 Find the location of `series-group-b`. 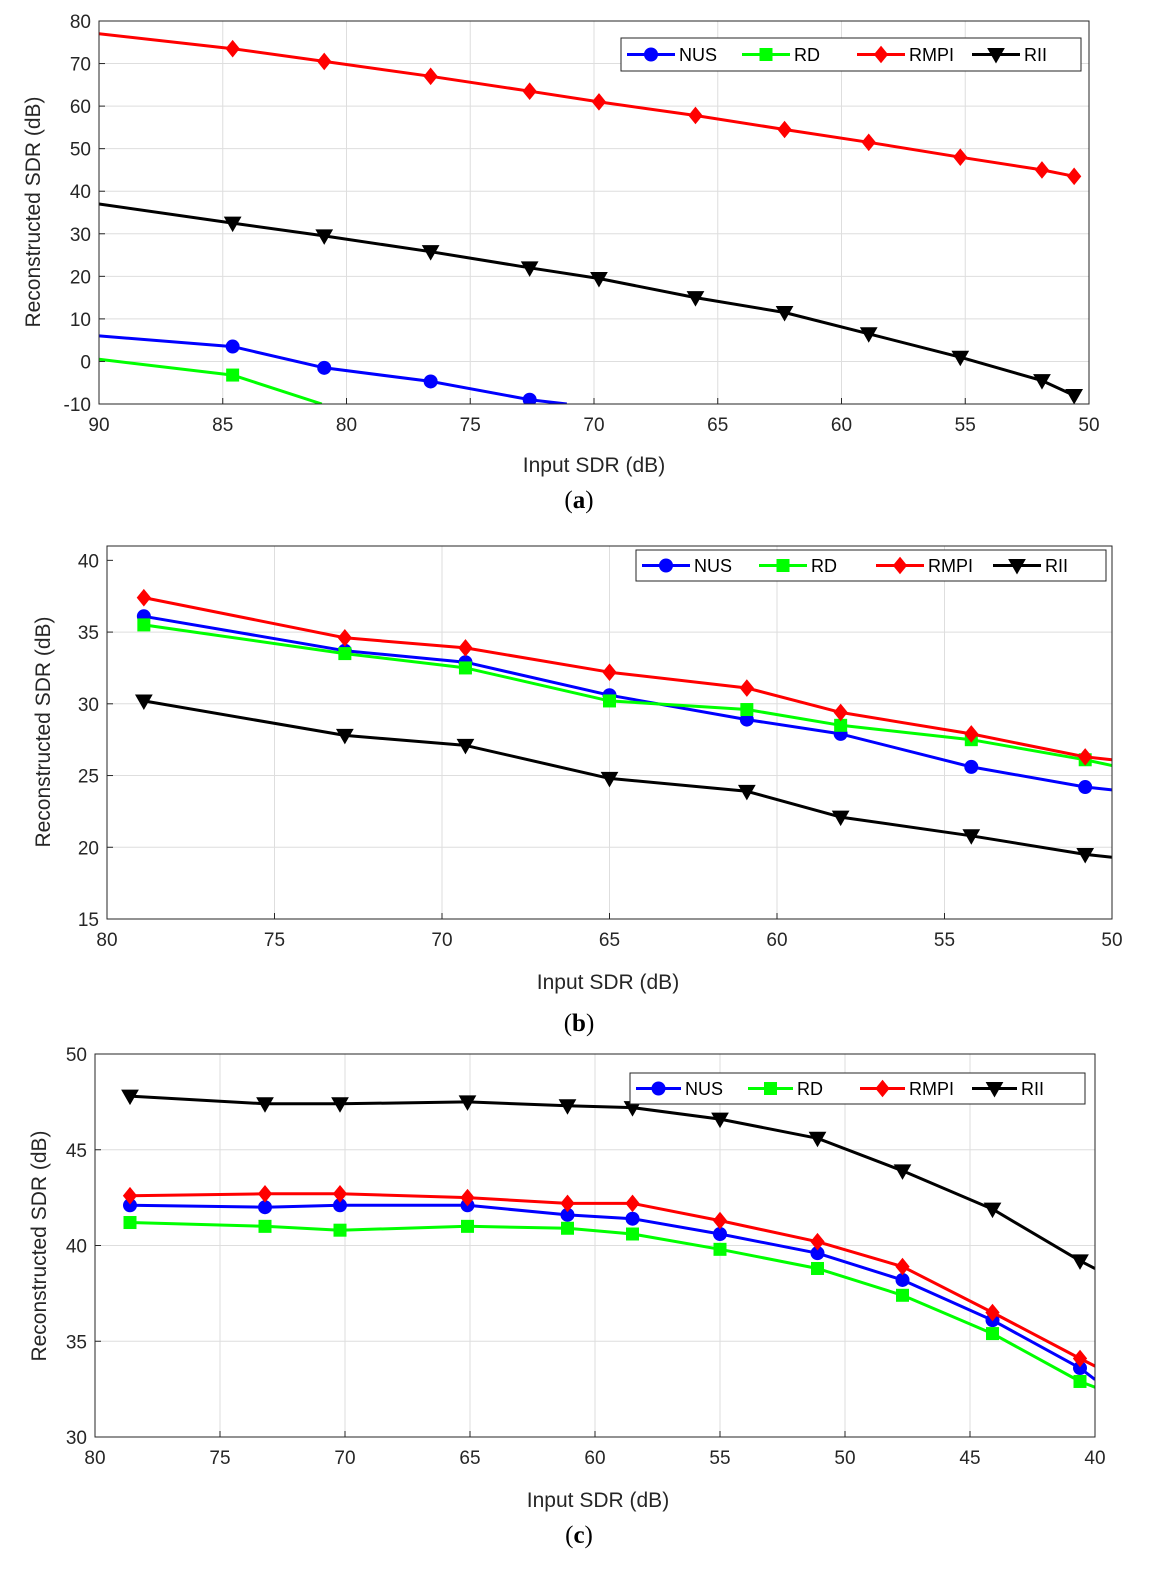

series-group-b is located at coordinates (623, 726).